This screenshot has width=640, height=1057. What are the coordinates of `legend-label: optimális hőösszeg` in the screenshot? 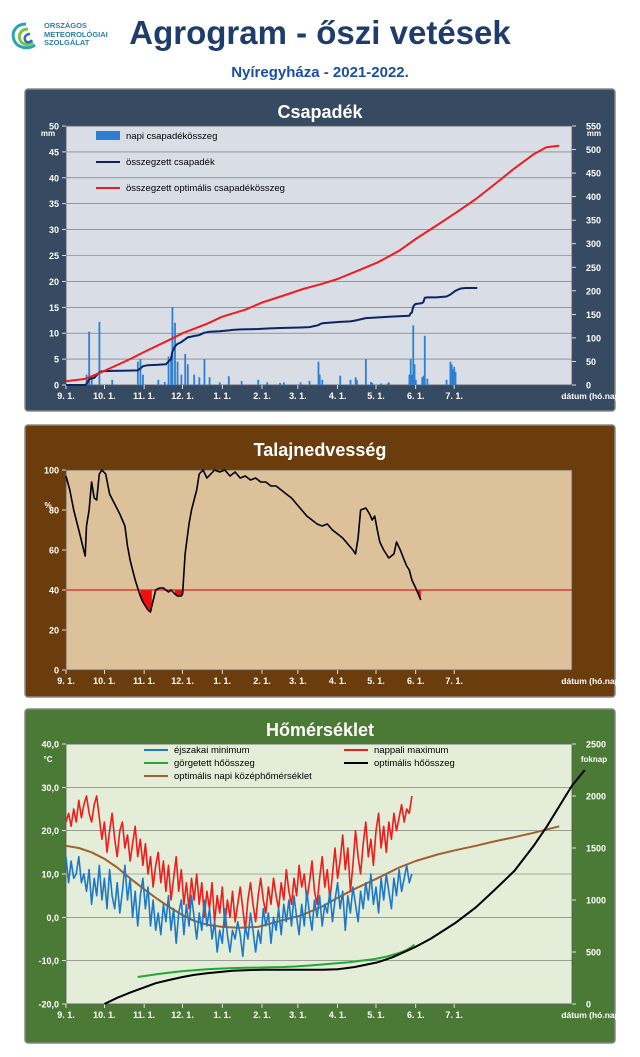 It's located at (414, 763).